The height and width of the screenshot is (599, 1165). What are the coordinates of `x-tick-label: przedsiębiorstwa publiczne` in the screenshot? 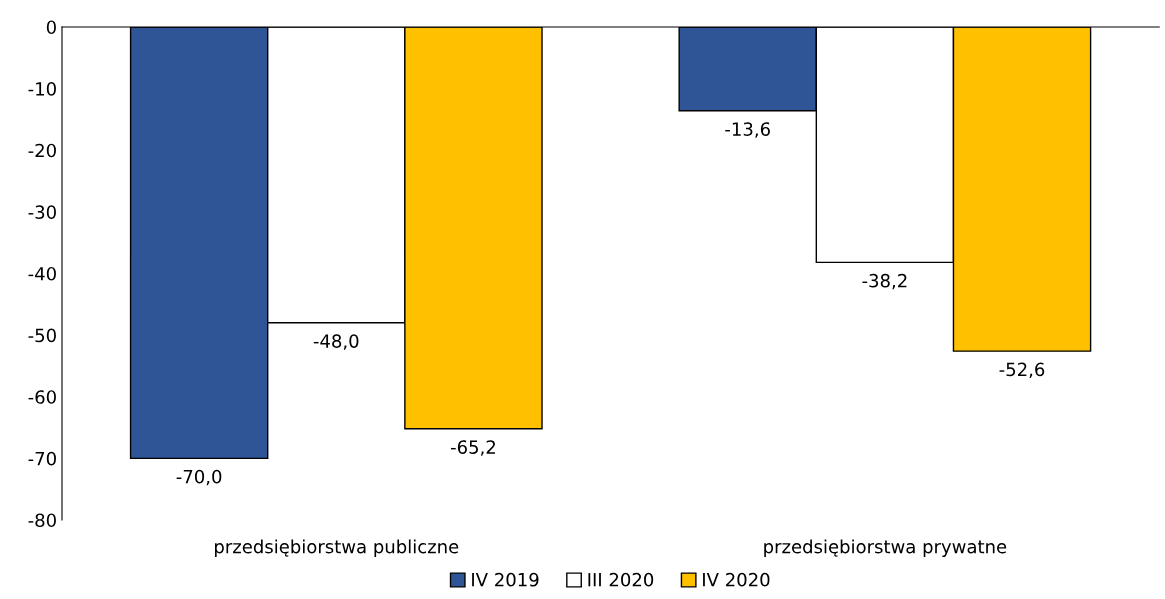 It's located at (337, 548).